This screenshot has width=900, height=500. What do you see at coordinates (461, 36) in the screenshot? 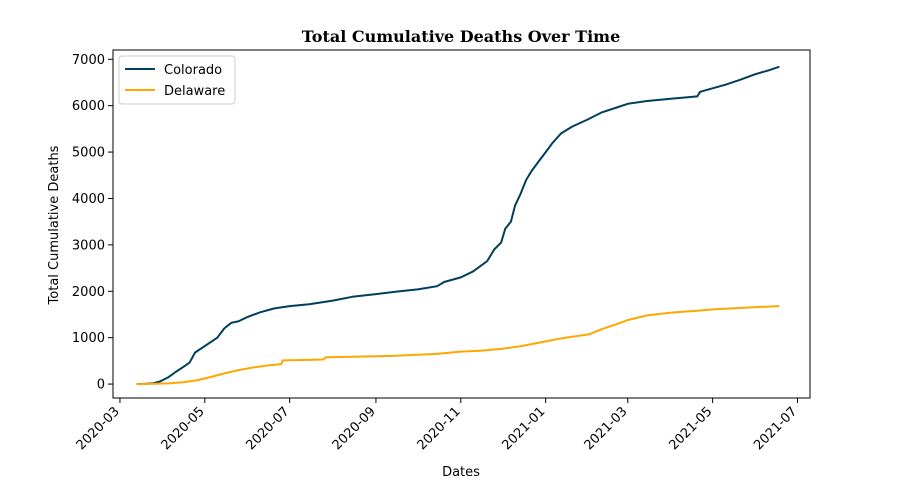
I see `chart-title: Total Cumulative Deaths Over Time` at bounding box center [461, 36].